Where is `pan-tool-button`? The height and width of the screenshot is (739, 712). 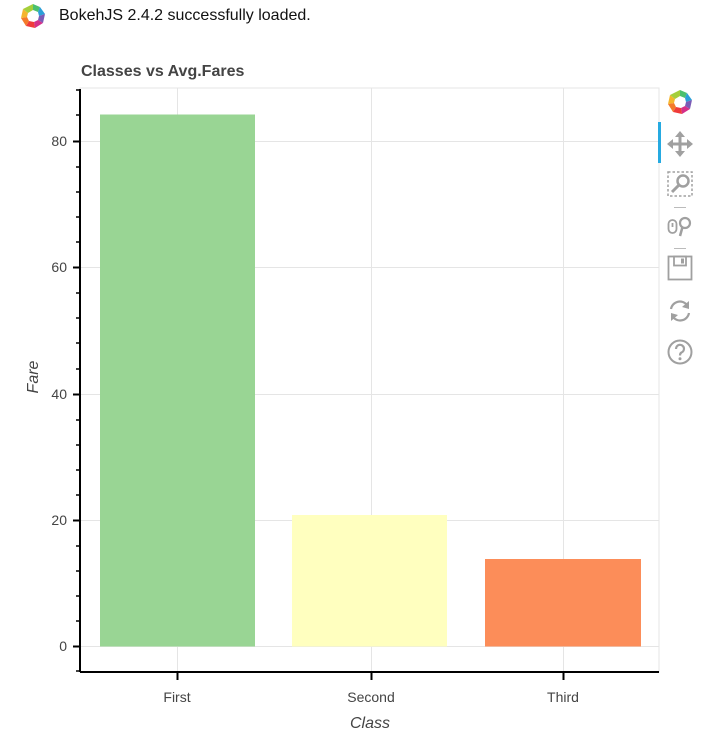
pan-tool-button is located at coordinates (680, 144).